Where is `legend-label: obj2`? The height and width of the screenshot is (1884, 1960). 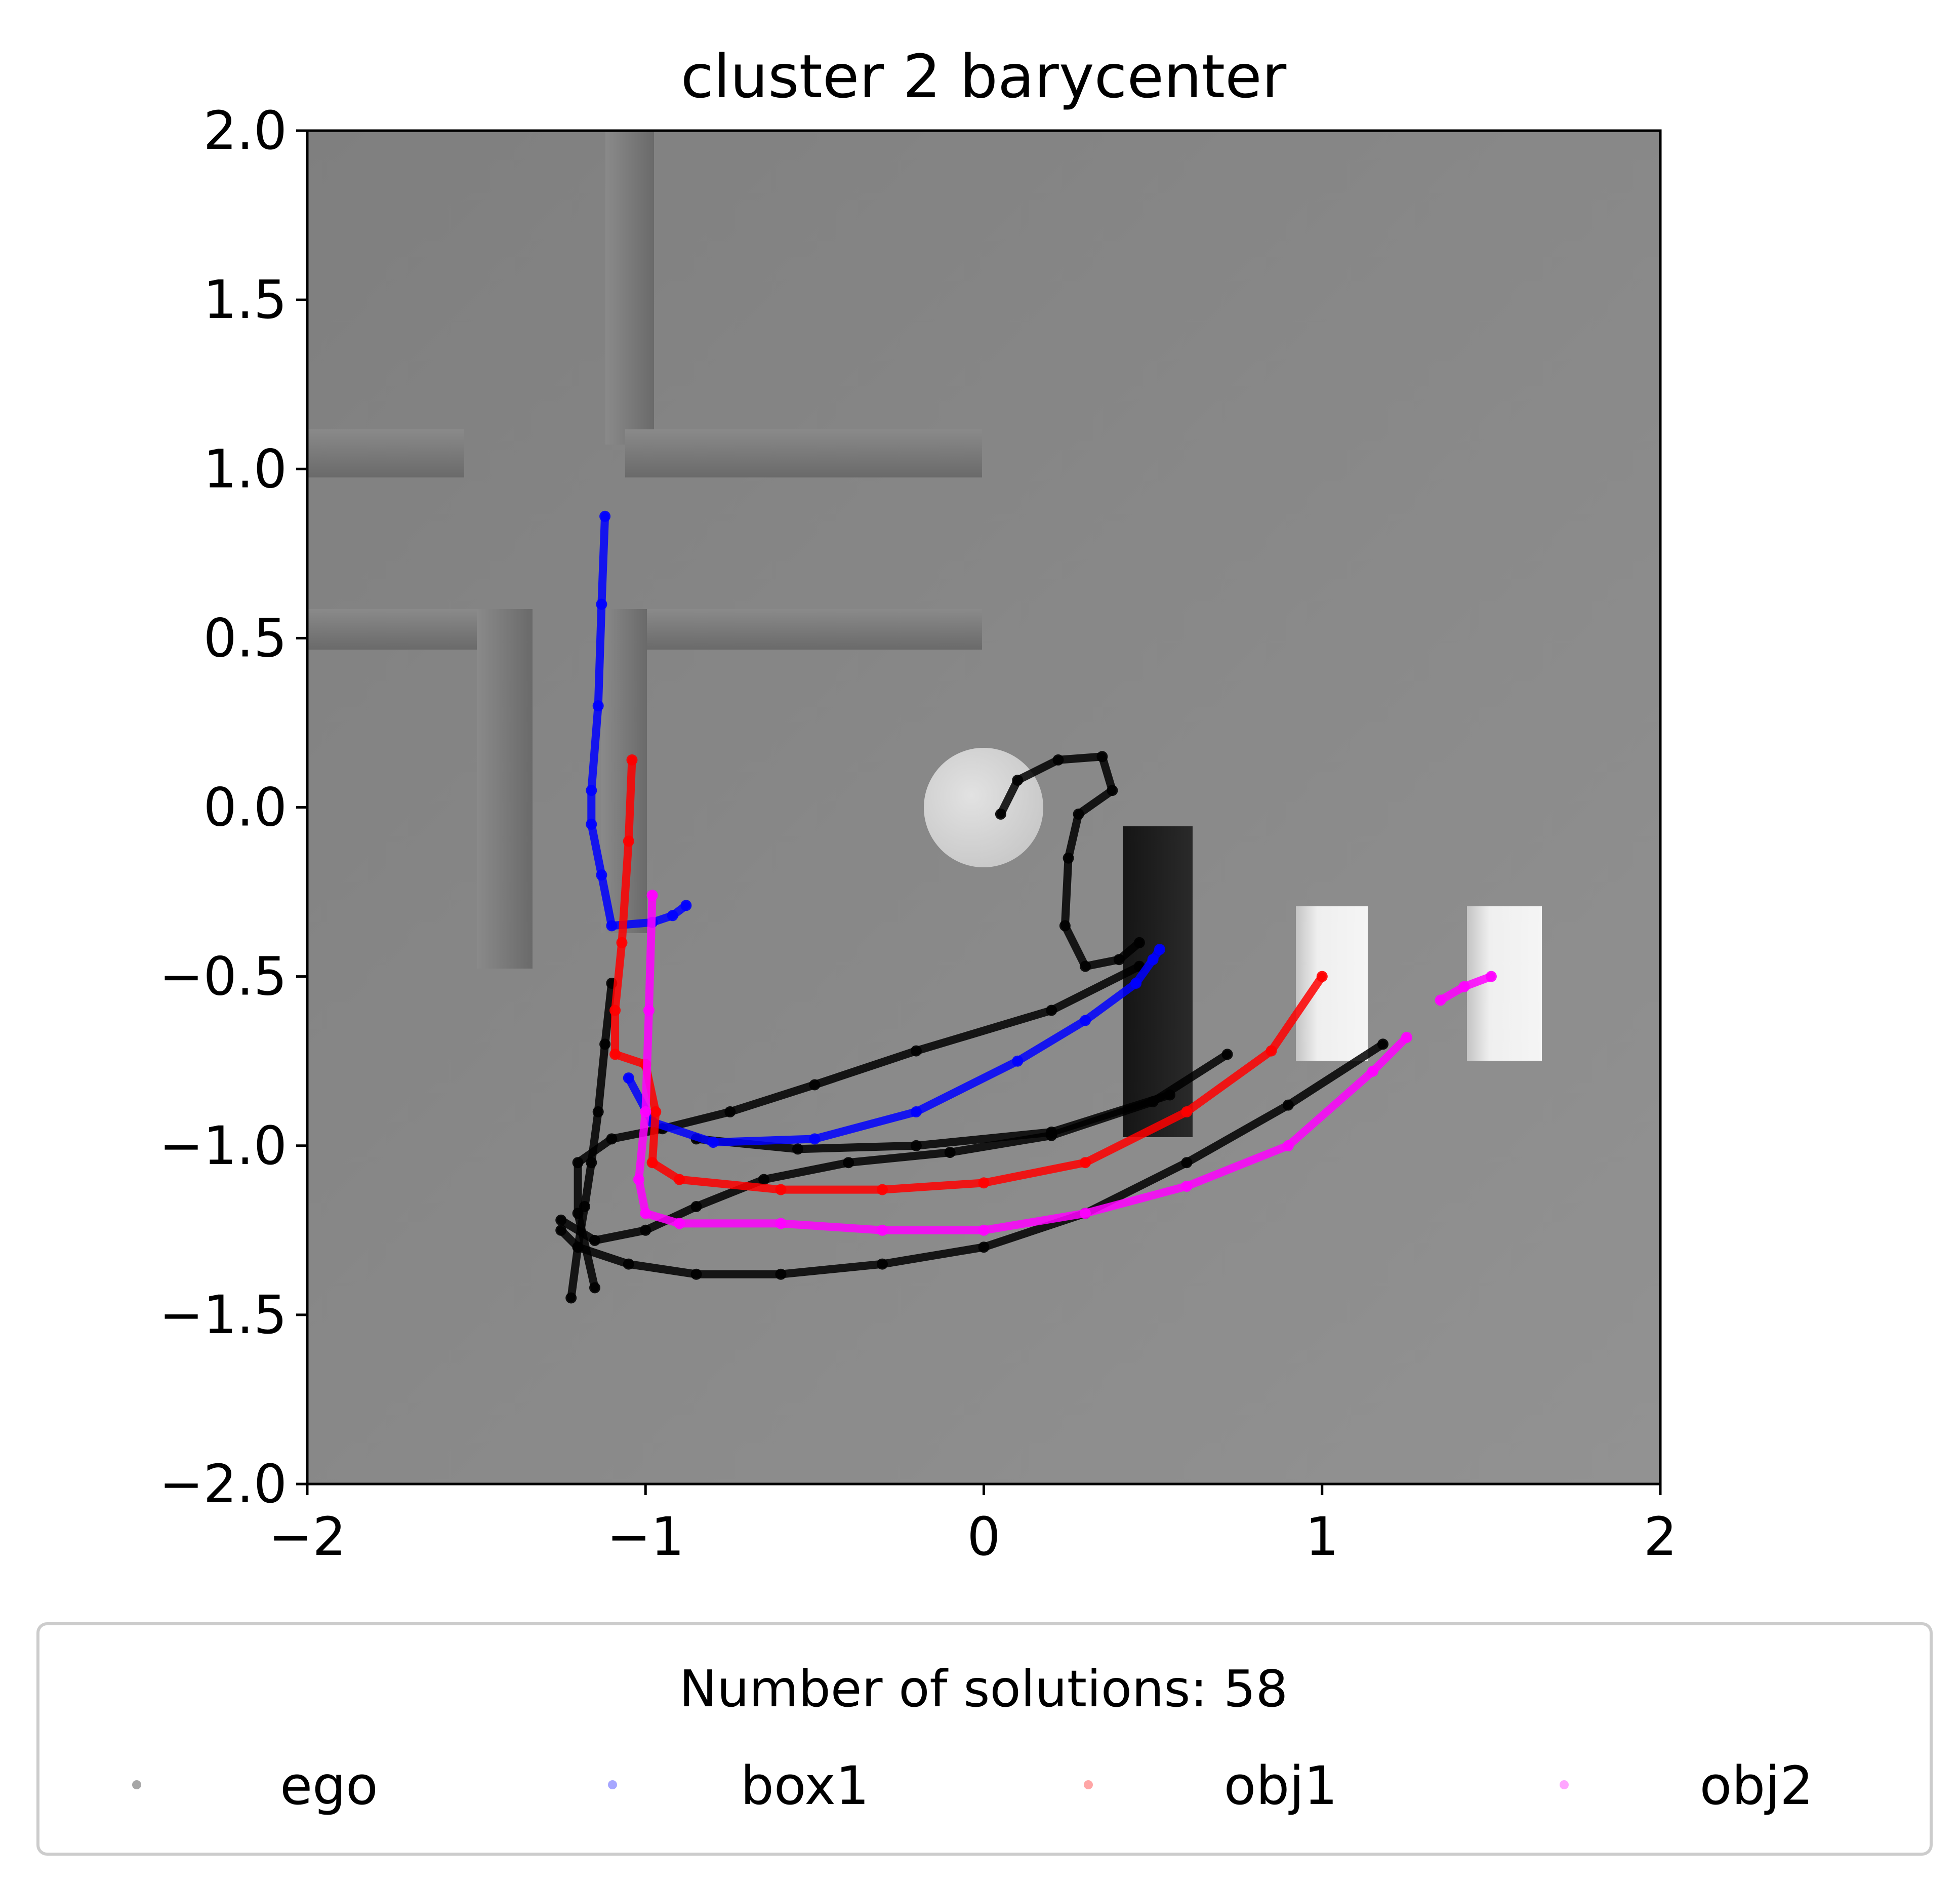
legend-label: obj2 is located at coordinates (1757, 1786).